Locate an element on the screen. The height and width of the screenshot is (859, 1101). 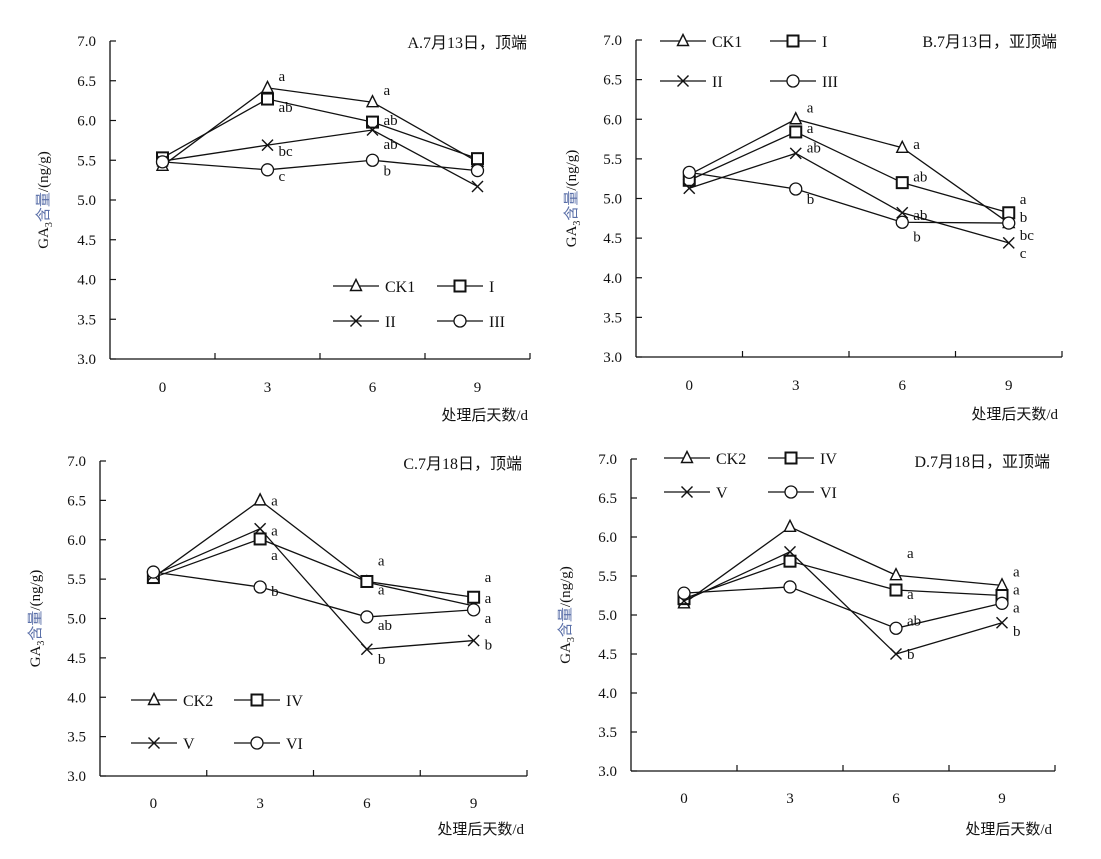
series-V: bb is located at coordinates (849, 604).